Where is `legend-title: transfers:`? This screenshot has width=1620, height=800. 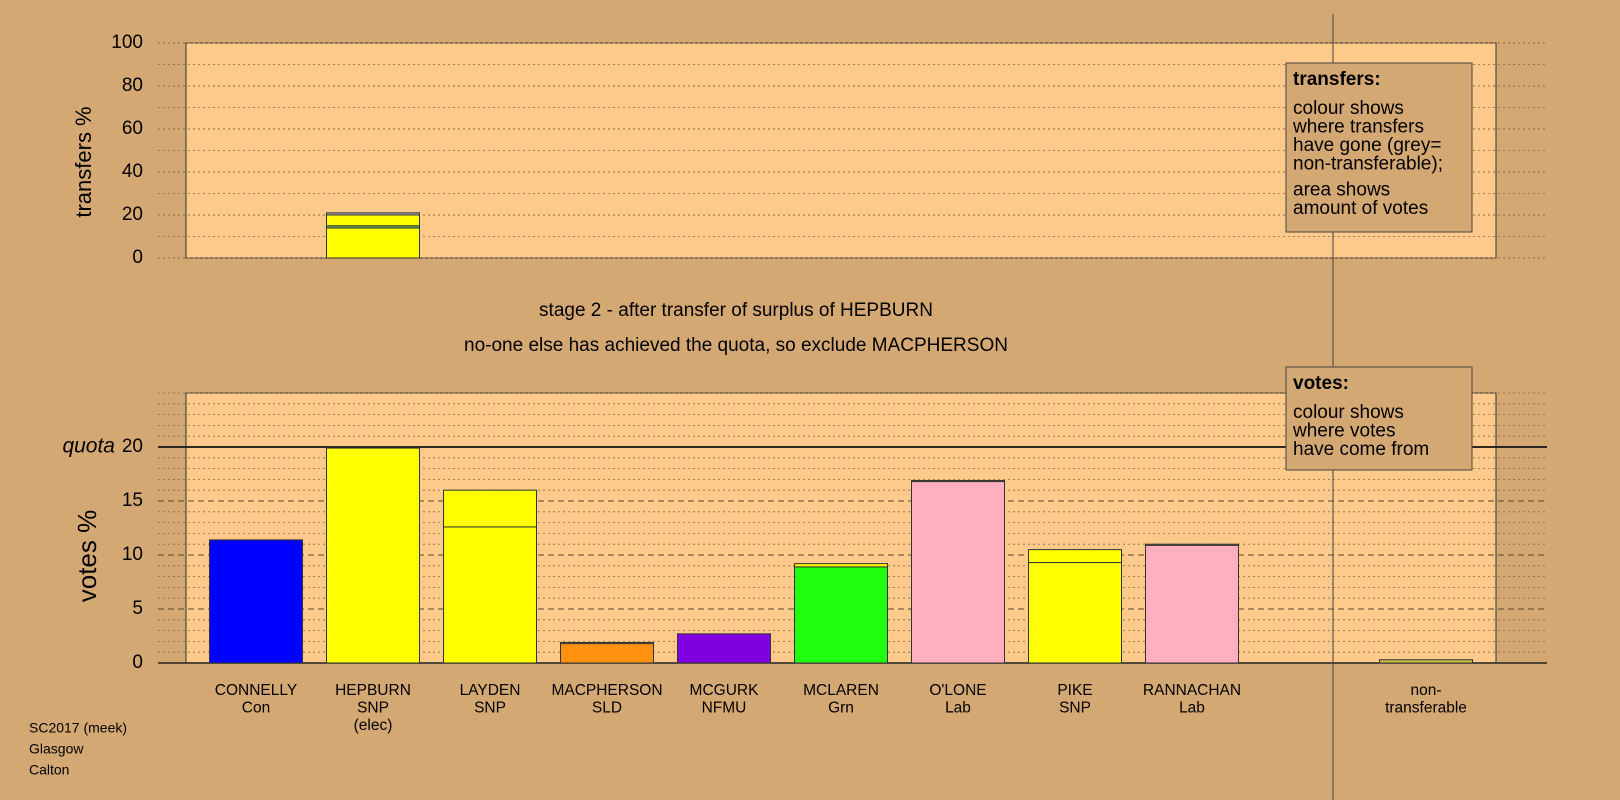 legend-title: transfers: is located at coordinates (1337, 79).